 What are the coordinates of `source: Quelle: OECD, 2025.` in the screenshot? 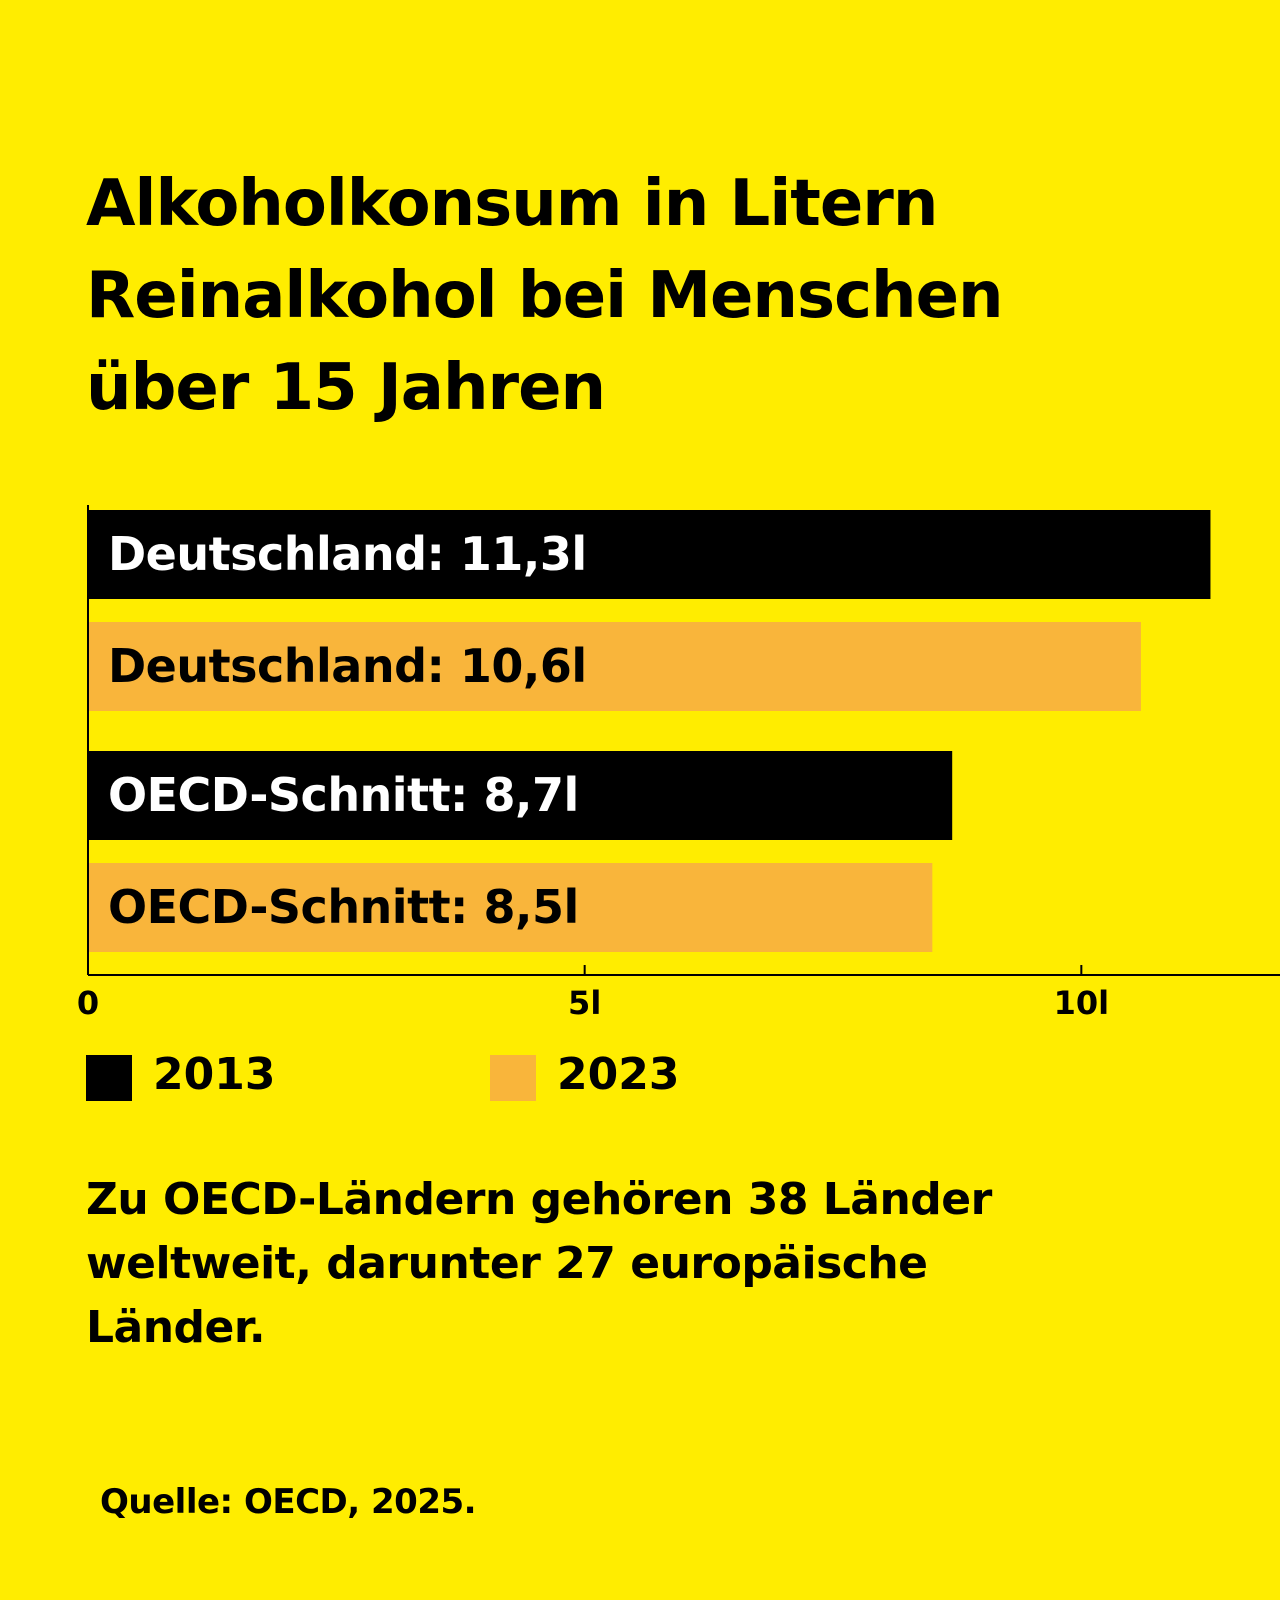 It's located at (288, 1502).